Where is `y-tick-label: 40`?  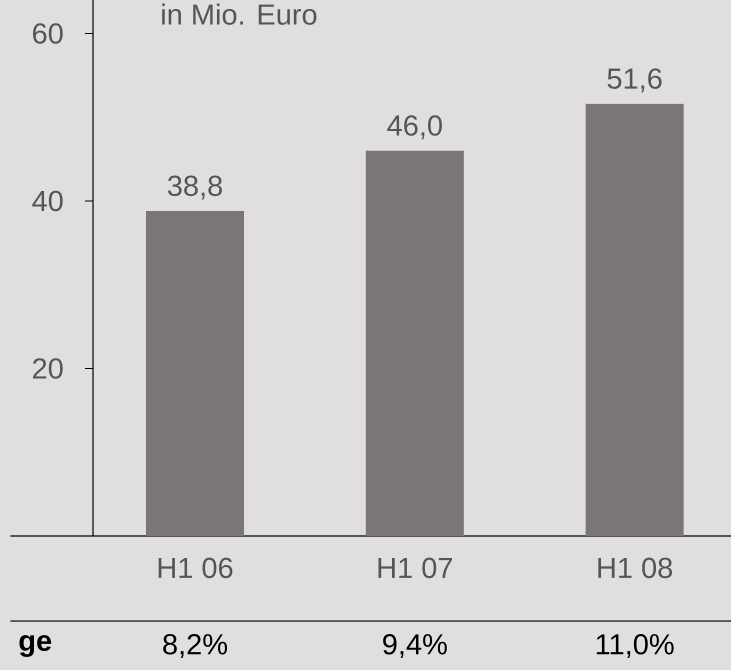
y-tick-label: 40 is located at coordinates (47, 201).